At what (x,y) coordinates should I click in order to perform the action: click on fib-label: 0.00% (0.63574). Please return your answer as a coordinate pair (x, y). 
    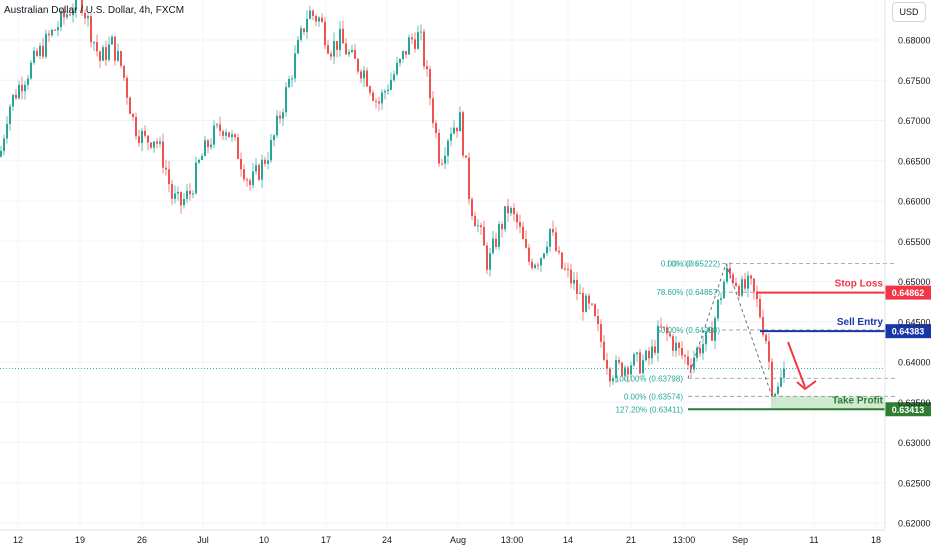
    Looking at the image, I should click on (653, 396).